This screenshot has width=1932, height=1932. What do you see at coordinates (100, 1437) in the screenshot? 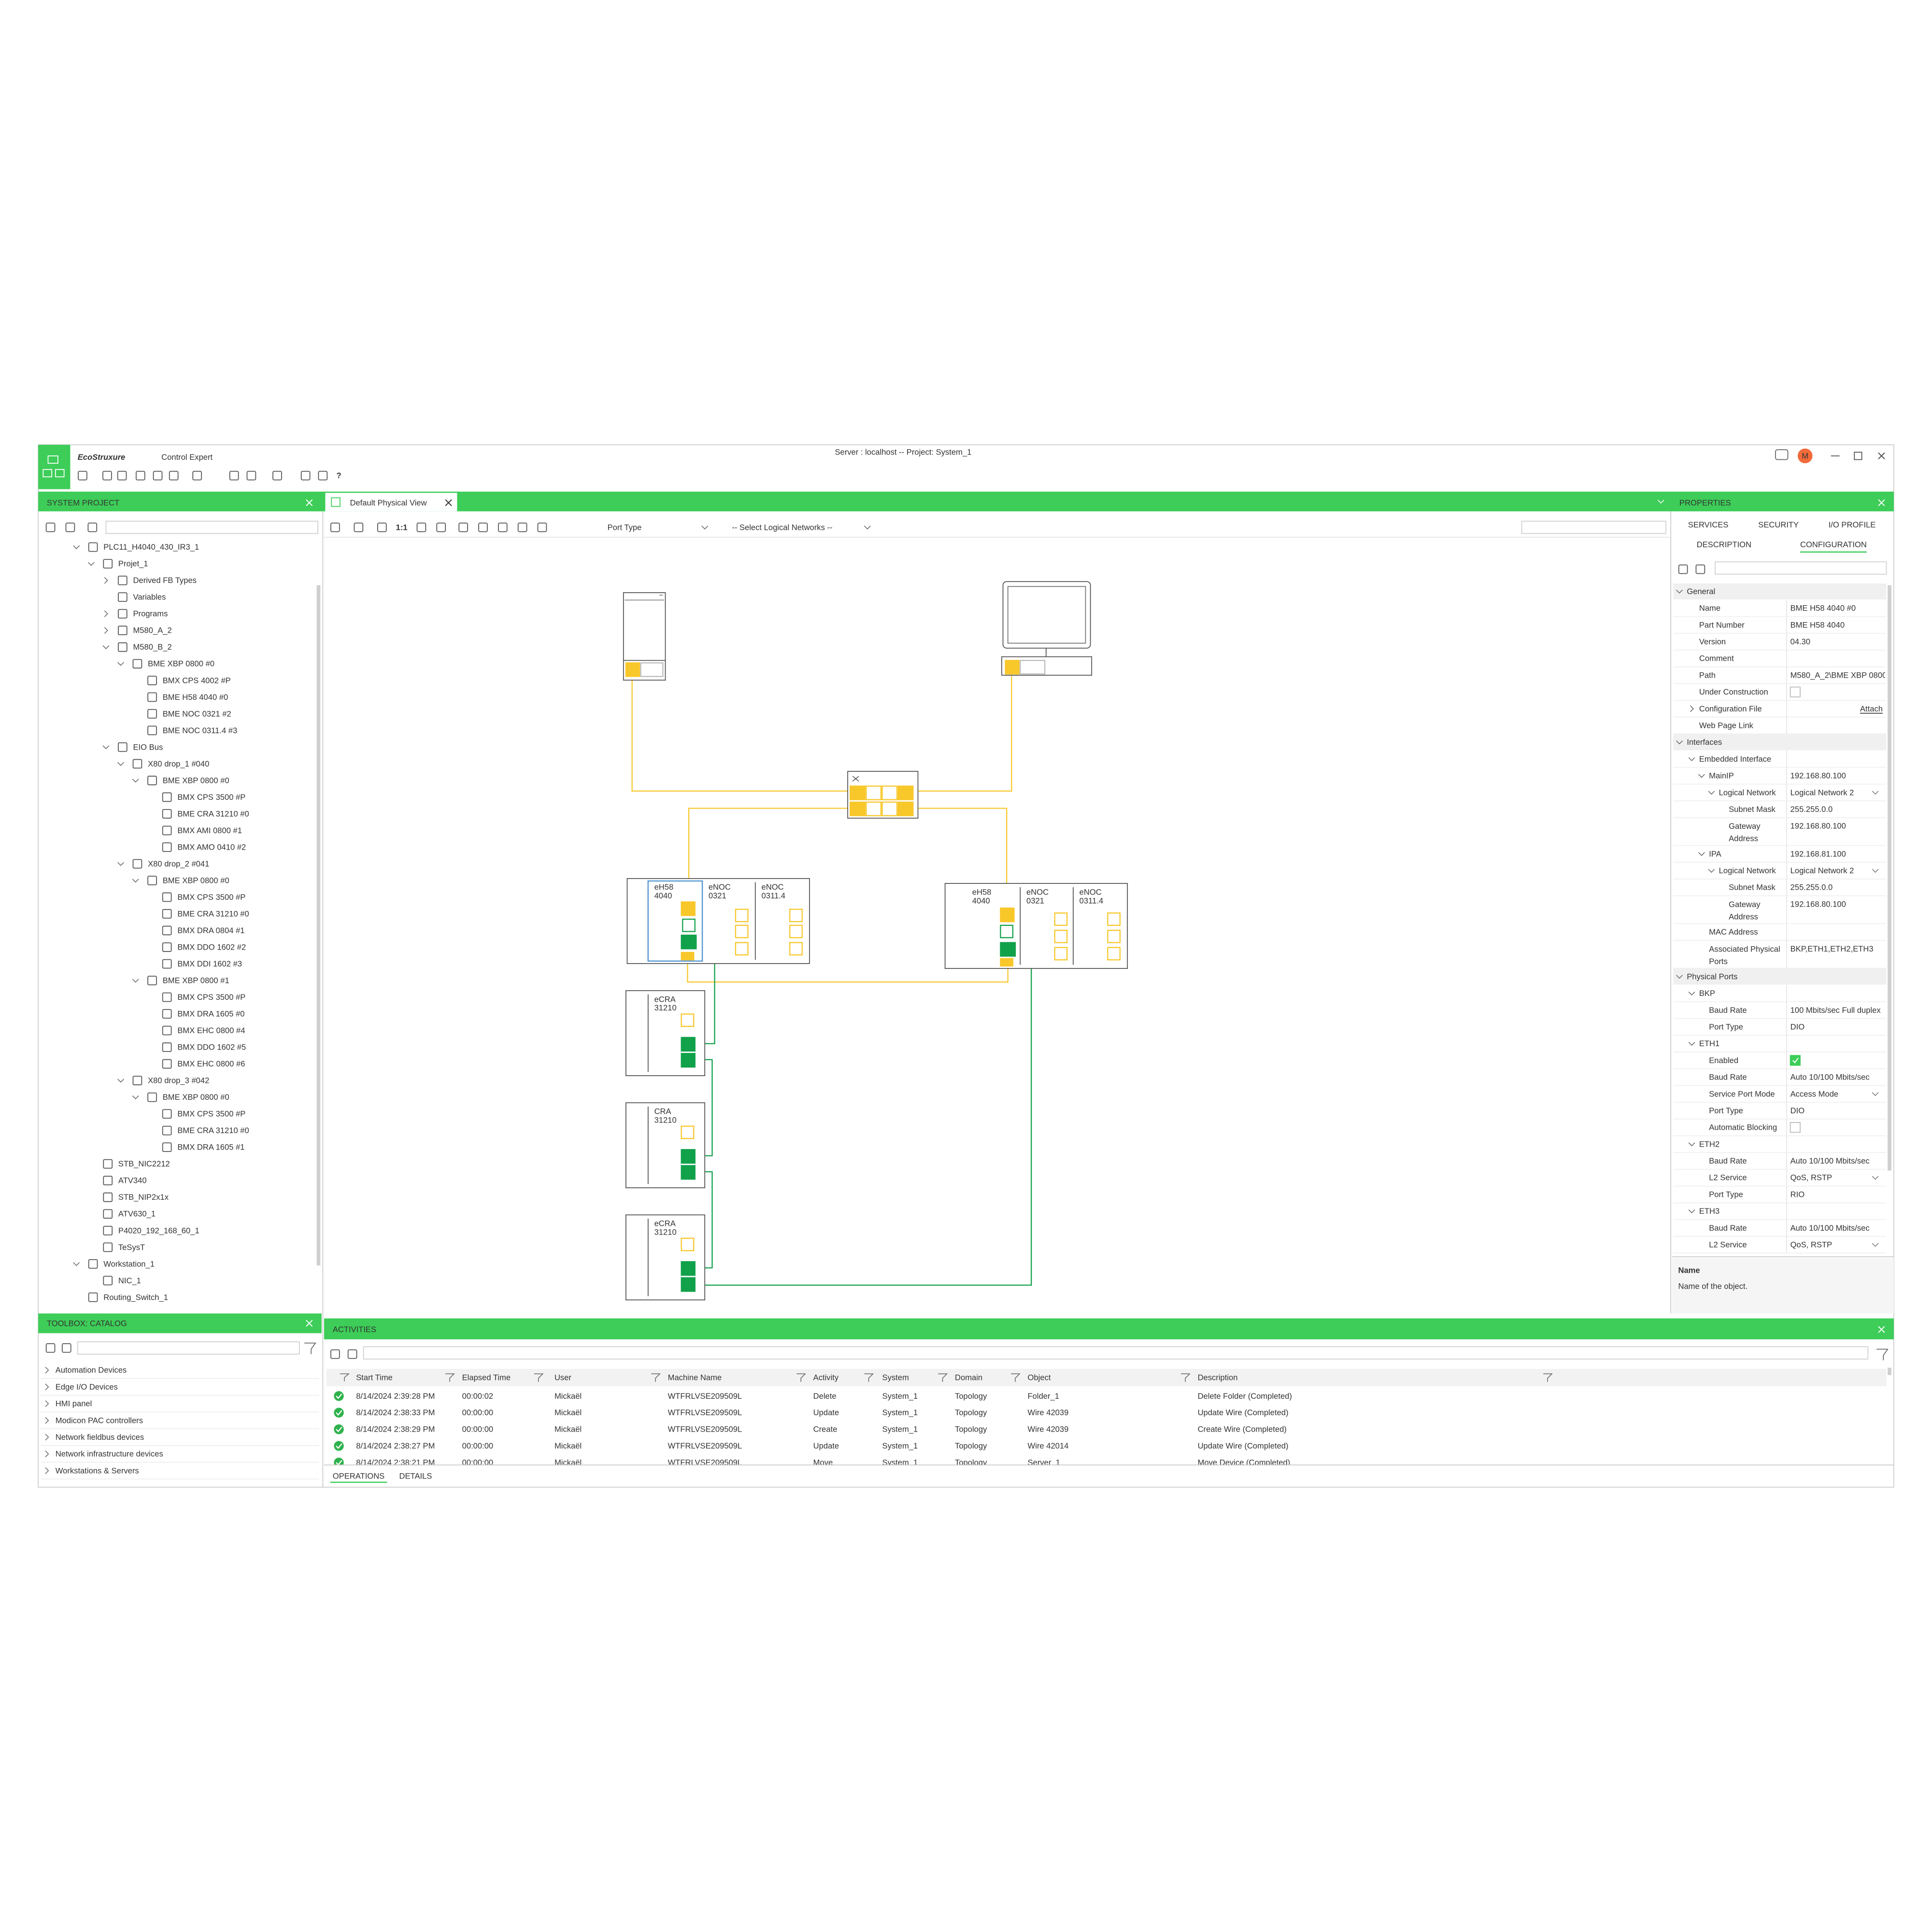
I see `catalog-item: Network fieldbus devices` at bounding box center [100, 1437].